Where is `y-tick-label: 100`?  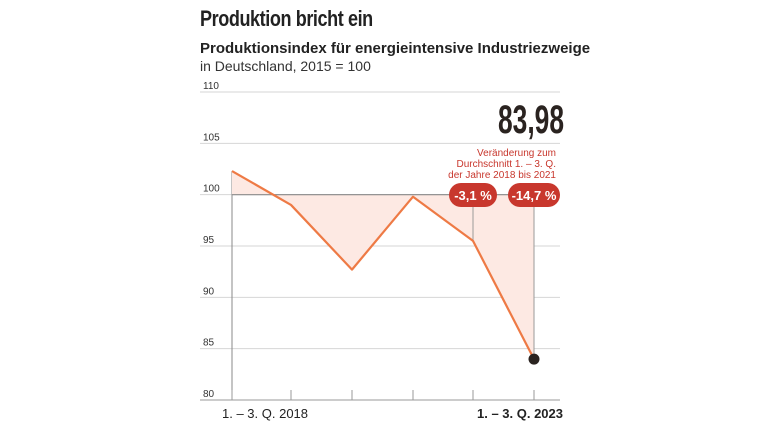 y-tick-label: 100 is located at coordinates (211, 189).